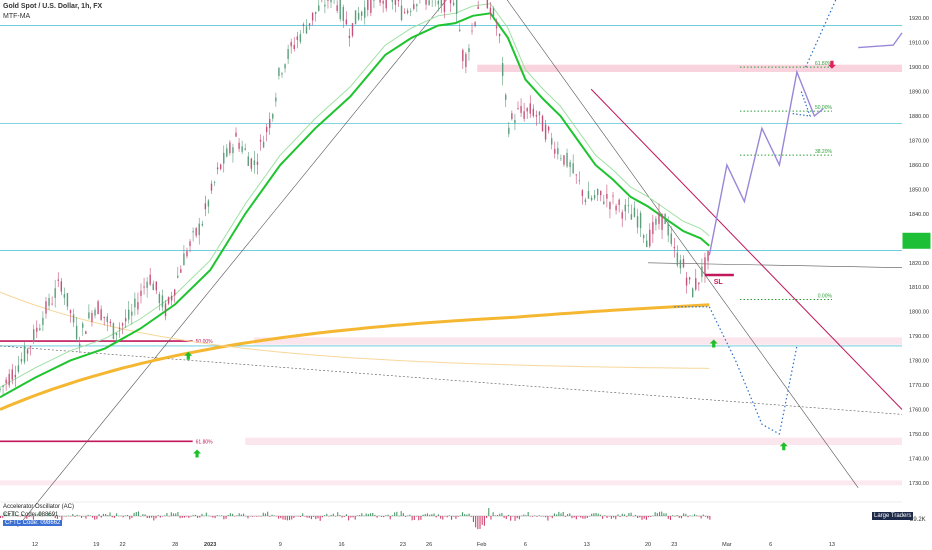 Image resolution: width=932 pixels, height=550 pixels. What do you see at coordinates (824, 108) in the screenshot?
I see `fib-right-label: 50.00%` at bounding box center [824, 108].